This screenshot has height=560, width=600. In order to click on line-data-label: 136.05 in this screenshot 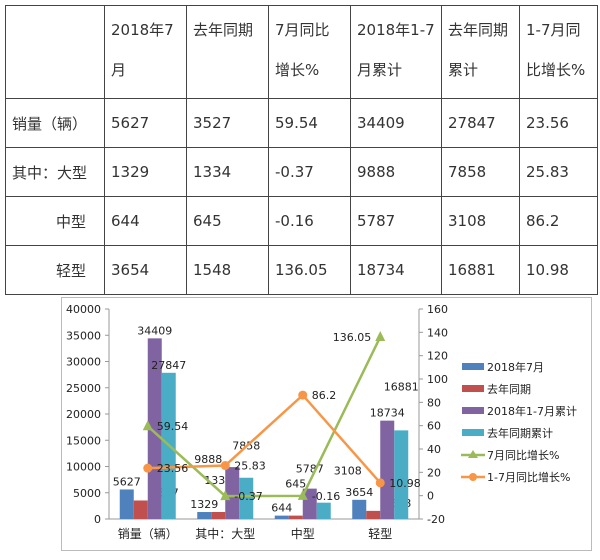, I will do `click(352, 337)`.